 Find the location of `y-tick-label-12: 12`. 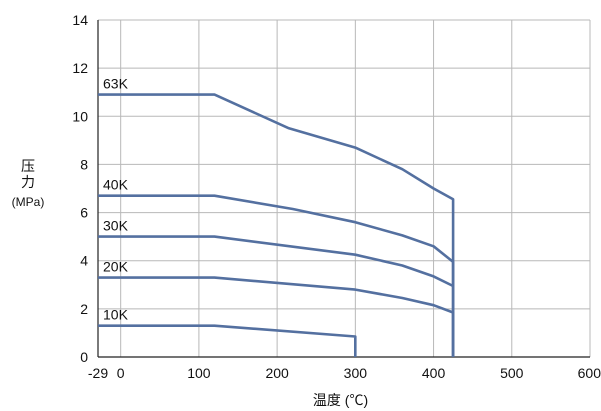

y-tick-label-12: 12 is located at coordinates (80, 68).